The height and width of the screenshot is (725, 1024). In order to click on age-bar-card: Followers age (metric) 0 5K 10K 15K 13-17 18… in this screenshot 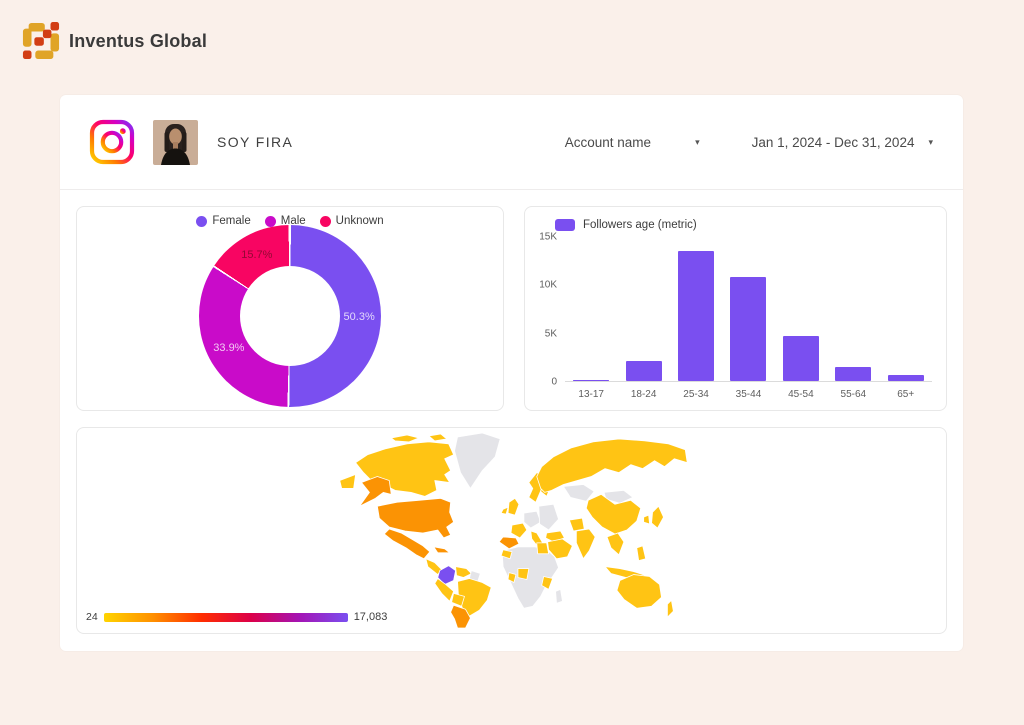, I will do `click(735, 308)`.